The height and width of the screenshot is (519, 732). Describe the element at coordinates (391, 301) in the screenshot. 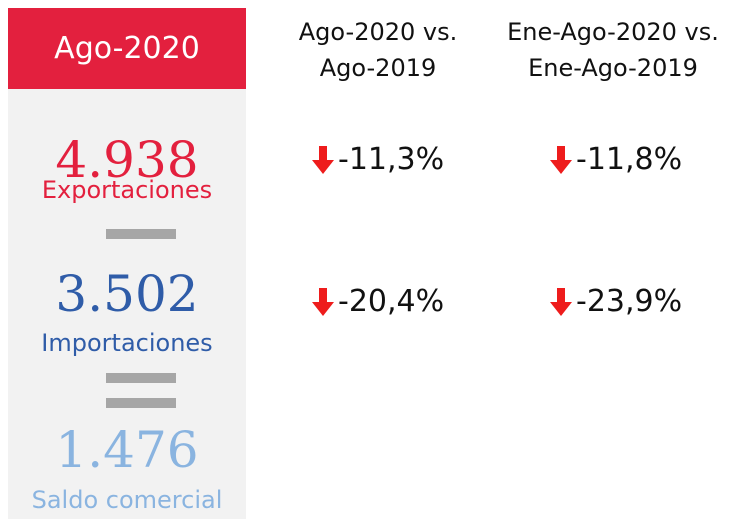

I see `change-value: -20,4%` at that location.